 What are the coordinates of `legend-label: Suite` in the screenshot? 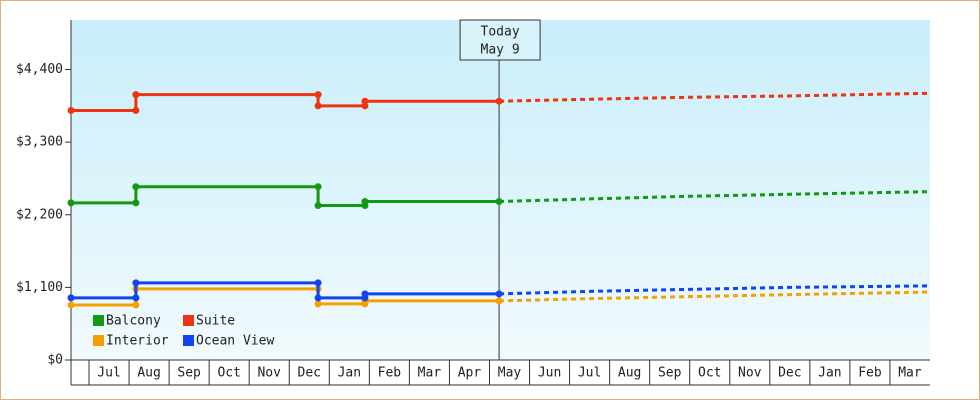 It's located at (215, 321).